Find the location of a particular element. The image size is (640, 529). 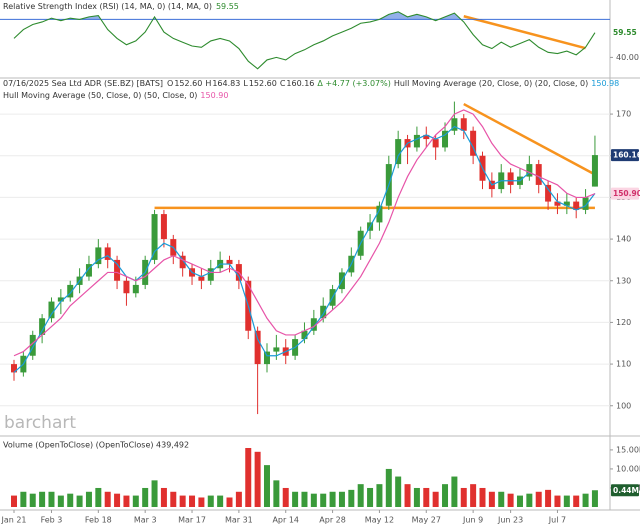

x-tick-label: May 27 is located at coordinates (426, 520).